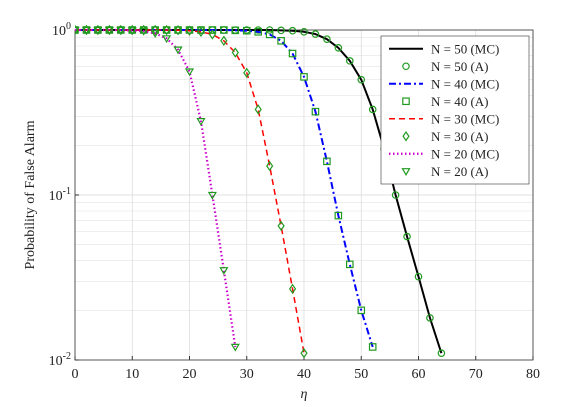 This screenshot has height=407, width=581. I want to click on y-tick-label: 10⁻¹, so click(60, 195).